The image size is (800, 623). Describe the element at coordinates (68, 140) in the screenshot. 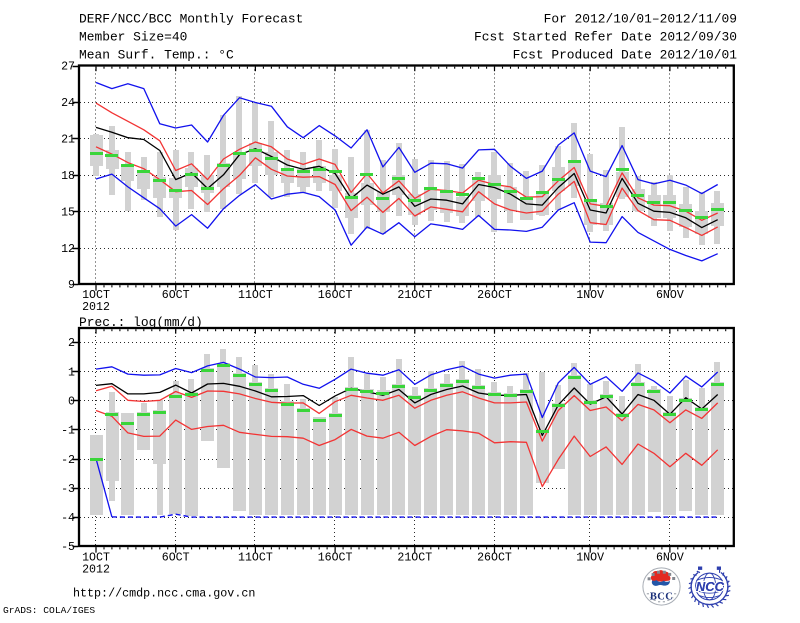

I see `svg-text: 21` at that location.